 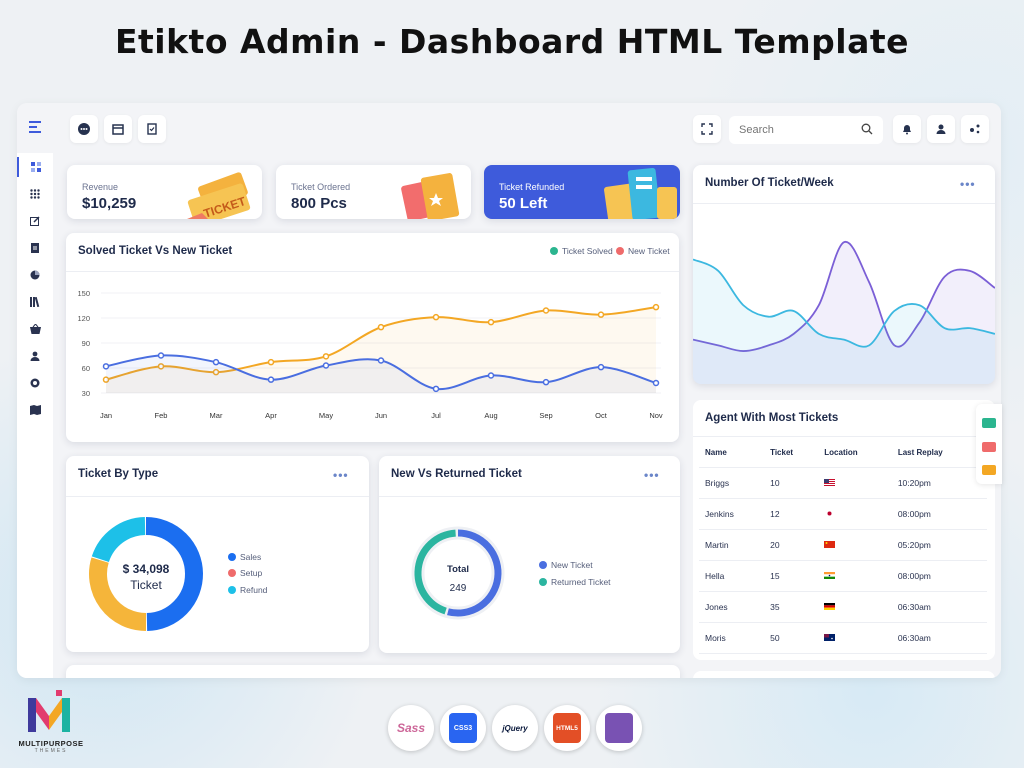 I want to click on sidebar, so click(x=35, y=415).